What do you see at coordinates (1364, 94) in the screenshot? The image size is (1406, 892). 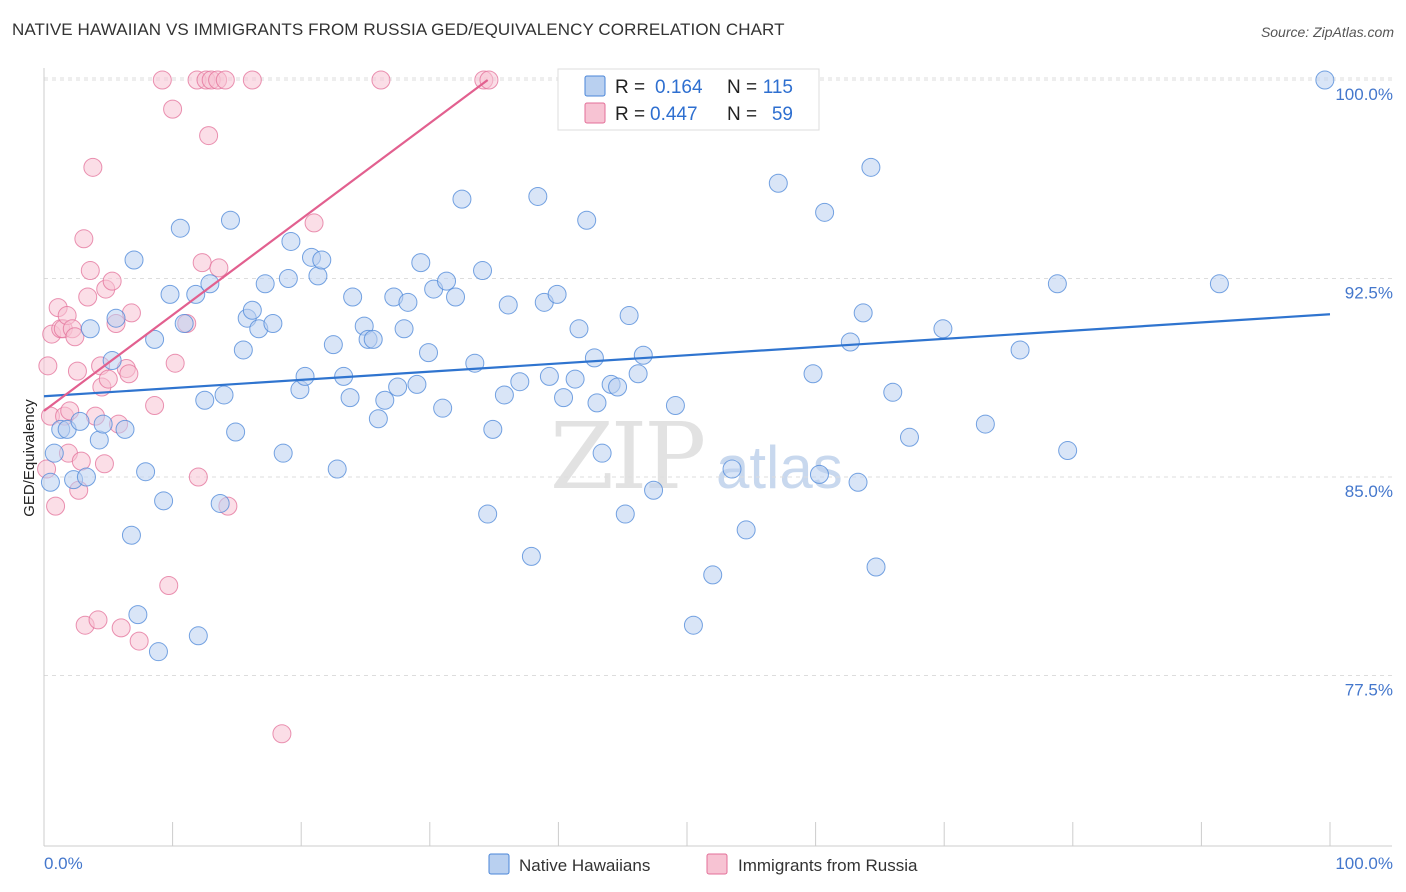 I see `y-tick-label: 100.0%` at bounding box center [1364, 94].